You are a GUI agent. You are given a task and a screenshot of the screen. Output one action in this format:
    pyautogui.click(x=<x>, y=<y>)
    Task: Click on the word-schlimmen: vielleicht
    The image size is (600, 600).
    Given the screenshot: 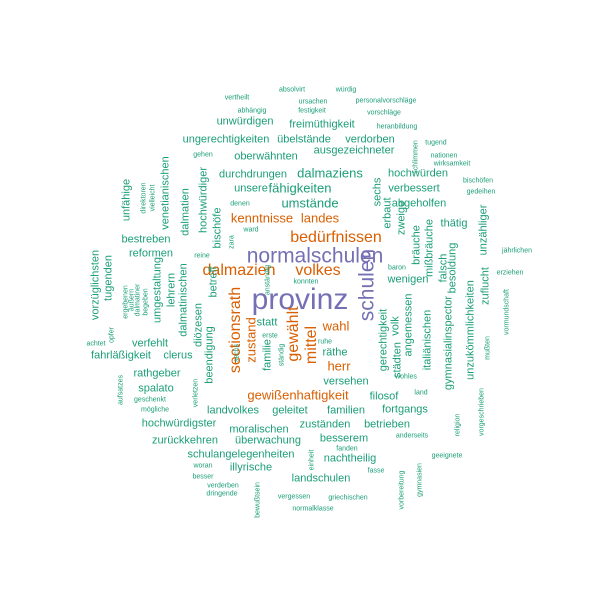 What is the action you would take?
    pyautogui.click(x=153, y=198)
    